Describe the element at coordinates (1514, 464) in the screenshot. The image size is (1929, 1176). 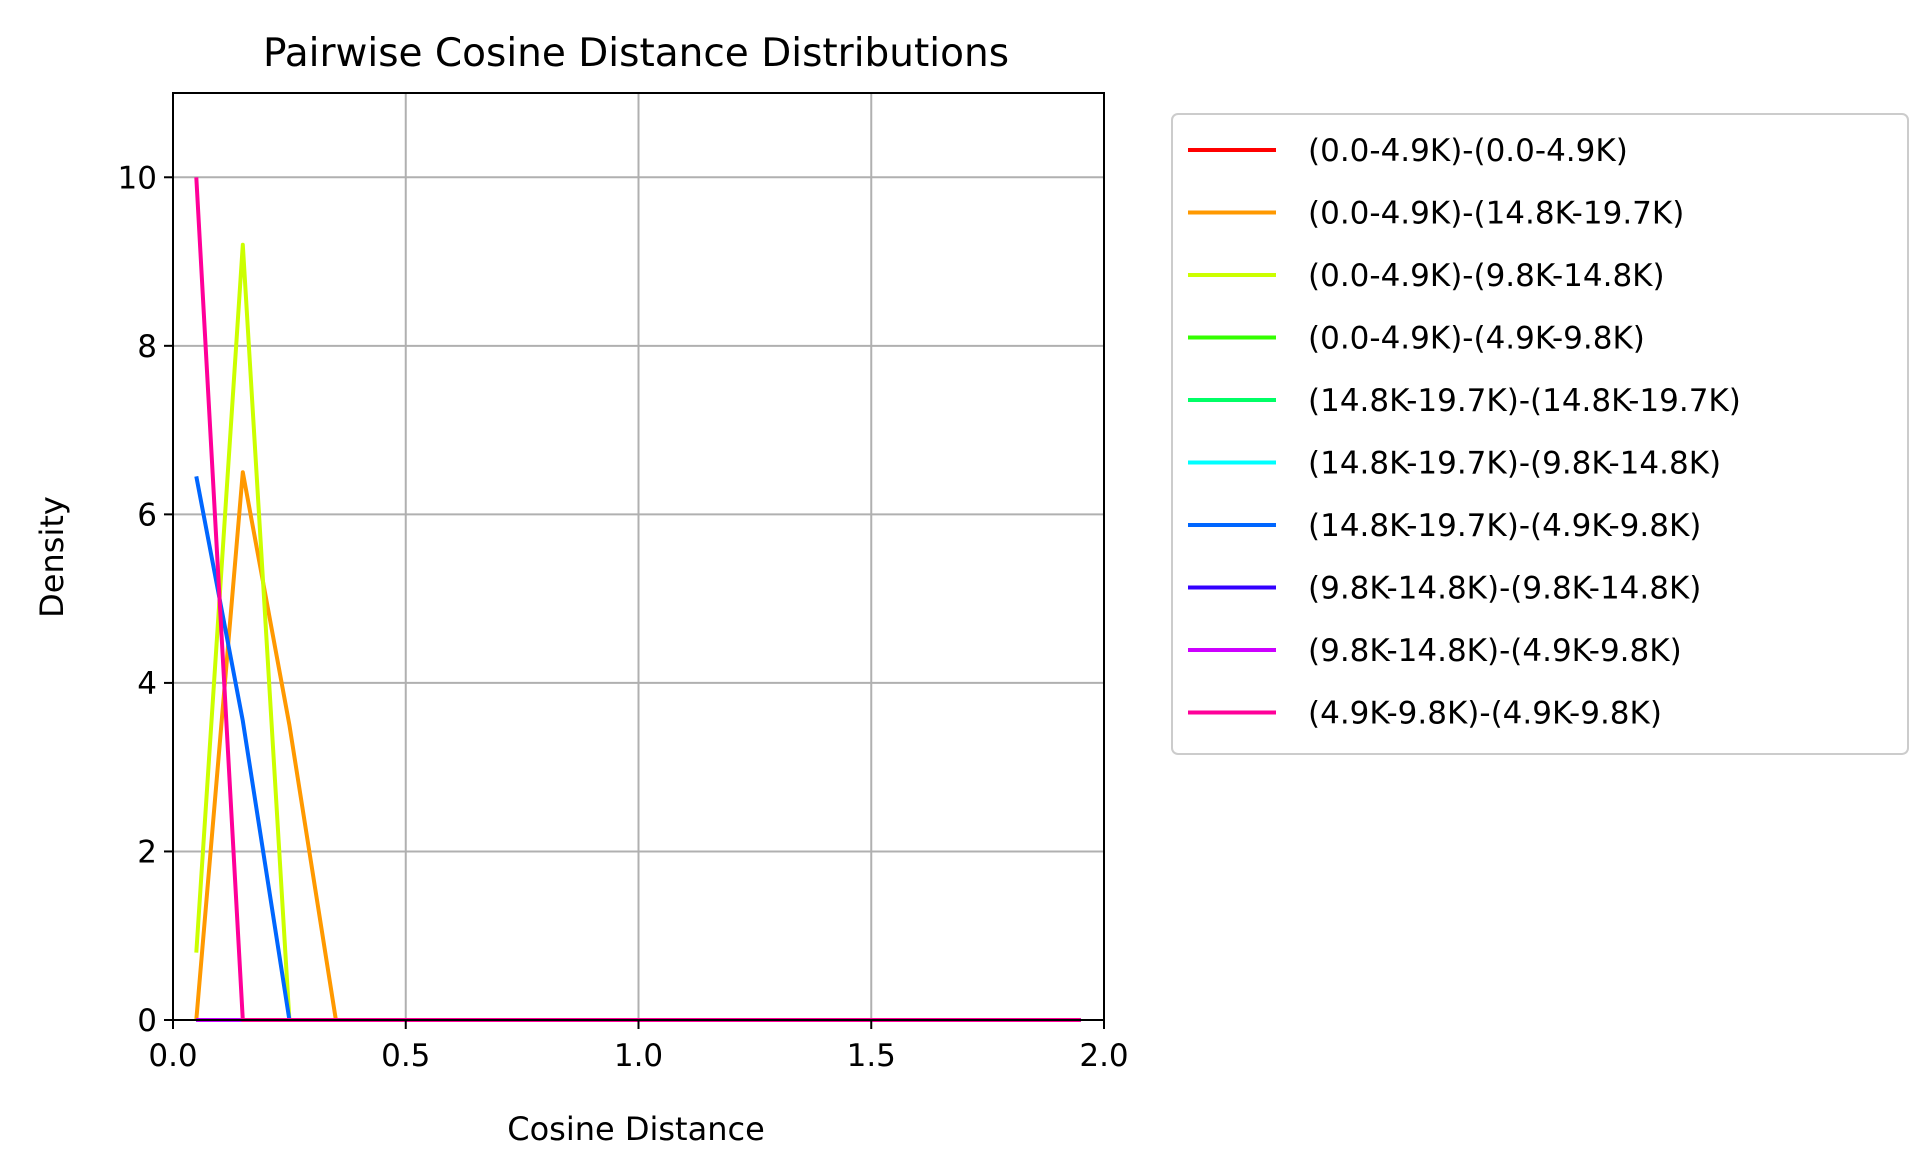
I see `legend-label-5: (14.8K-19.7K)-(9.8K-14.8K)` at that location.